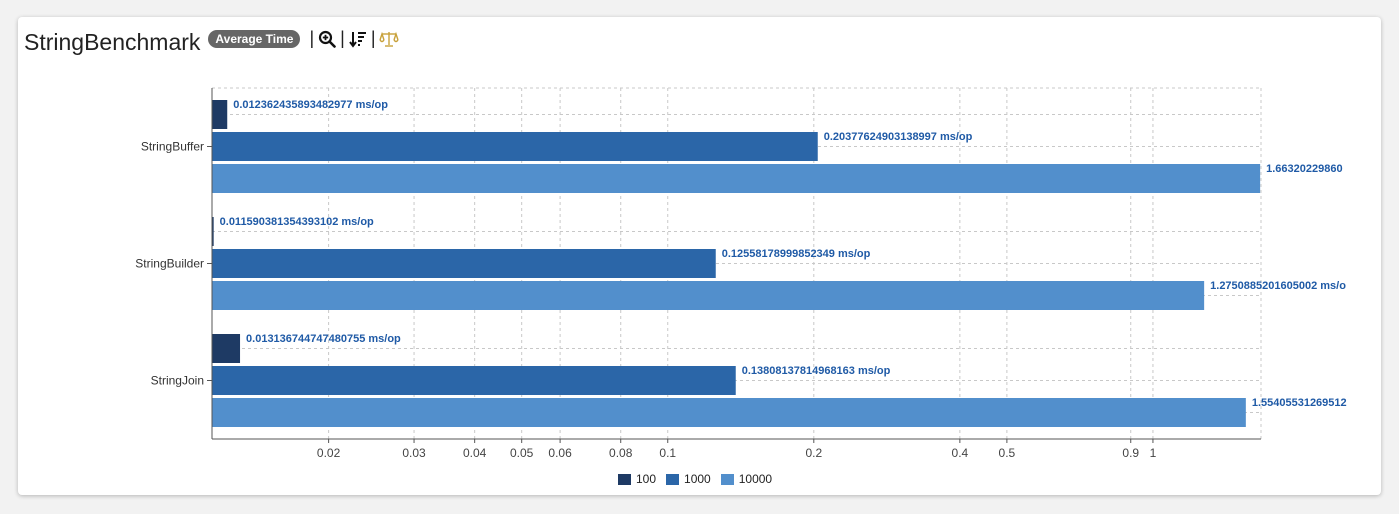 The width and height of the screenshot is (1399, 514). I want to click on balance-scale-icon, so click(388, 39).